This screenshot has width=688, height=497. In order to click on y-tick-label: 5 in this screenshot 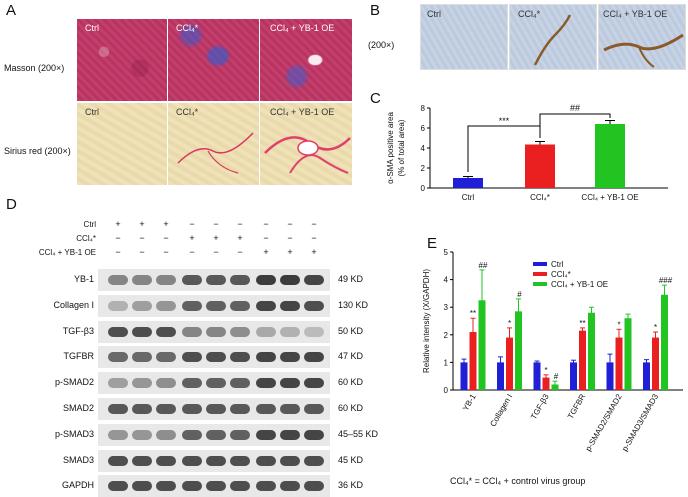, I will do `click(446, 252)`.